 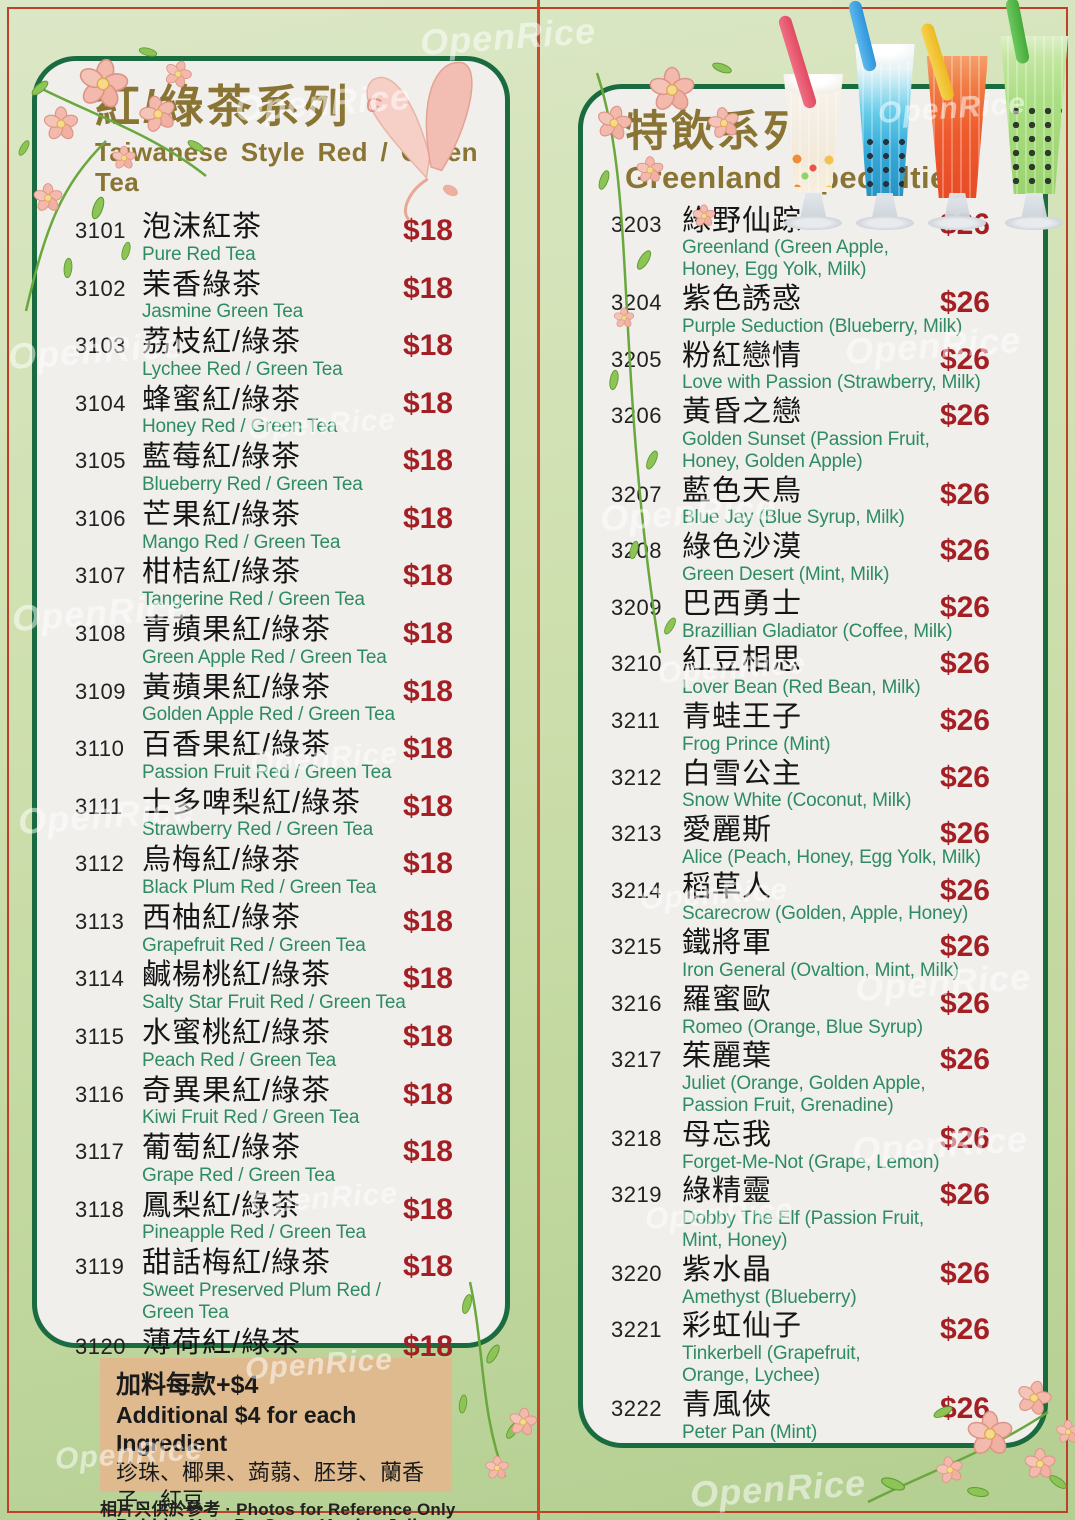 I want to click on item-name-chinese: 奇異果紅/綠茶, so click(x=237, y=1090).